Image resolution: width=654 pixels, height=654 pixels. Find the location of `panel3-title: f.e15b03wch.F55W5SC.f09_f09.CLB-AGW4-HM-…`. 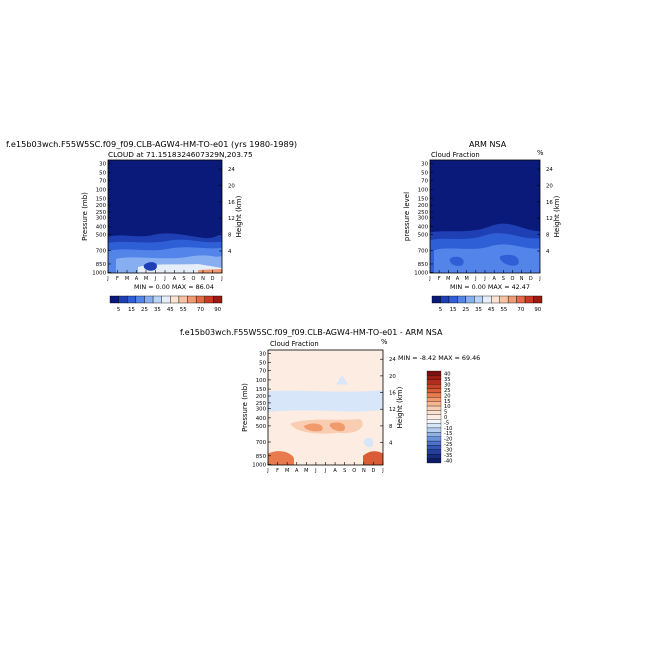

panel3-title: f.e15b03wch.F55W5SC.f09_f09.CLB-AGW4-HM-… is located at coordinates (311, 332).